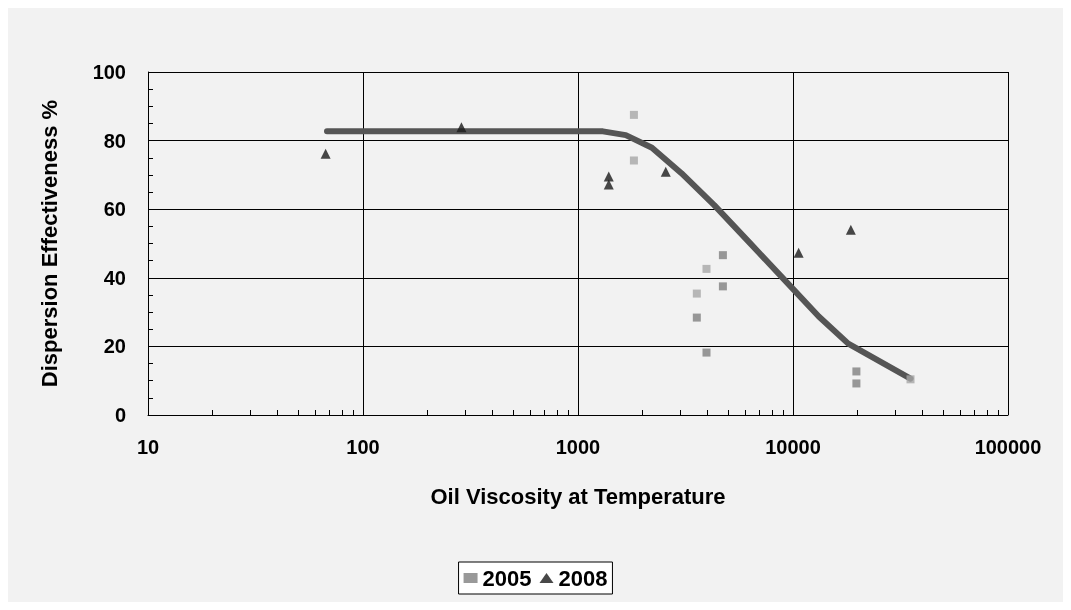 This screenshot has width=1071, height=610. Describe the element at coordinates (578, 496) in the screenshot. I see `x-axis-title: Oil Viscosity at Temperature` at that location.